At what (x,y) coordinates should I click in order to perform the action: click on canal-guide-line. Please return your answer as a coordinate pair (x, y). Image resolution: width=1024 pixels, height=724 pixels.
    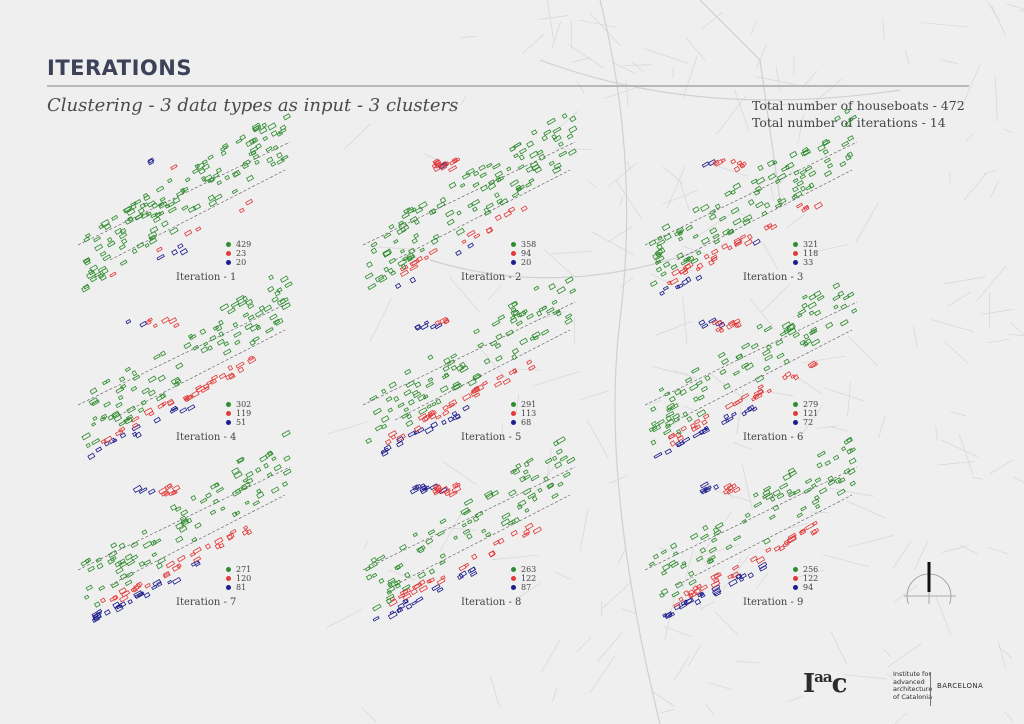
    Looking at the image, I should click on (751, 518).